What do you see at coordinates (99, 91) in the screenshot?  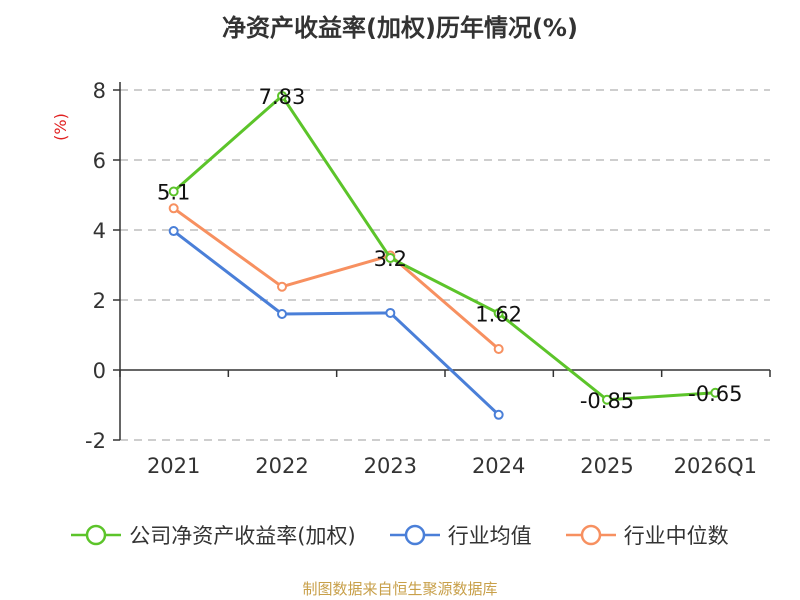 I see `y-tick-label: 8` at bounding box center [99, 91].